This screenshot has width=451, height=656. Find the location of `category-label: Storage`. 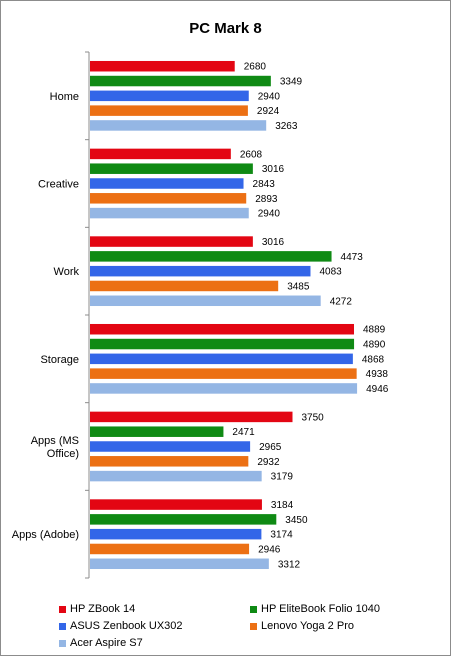

category-label: Storage is located at coordinates (59, 360).